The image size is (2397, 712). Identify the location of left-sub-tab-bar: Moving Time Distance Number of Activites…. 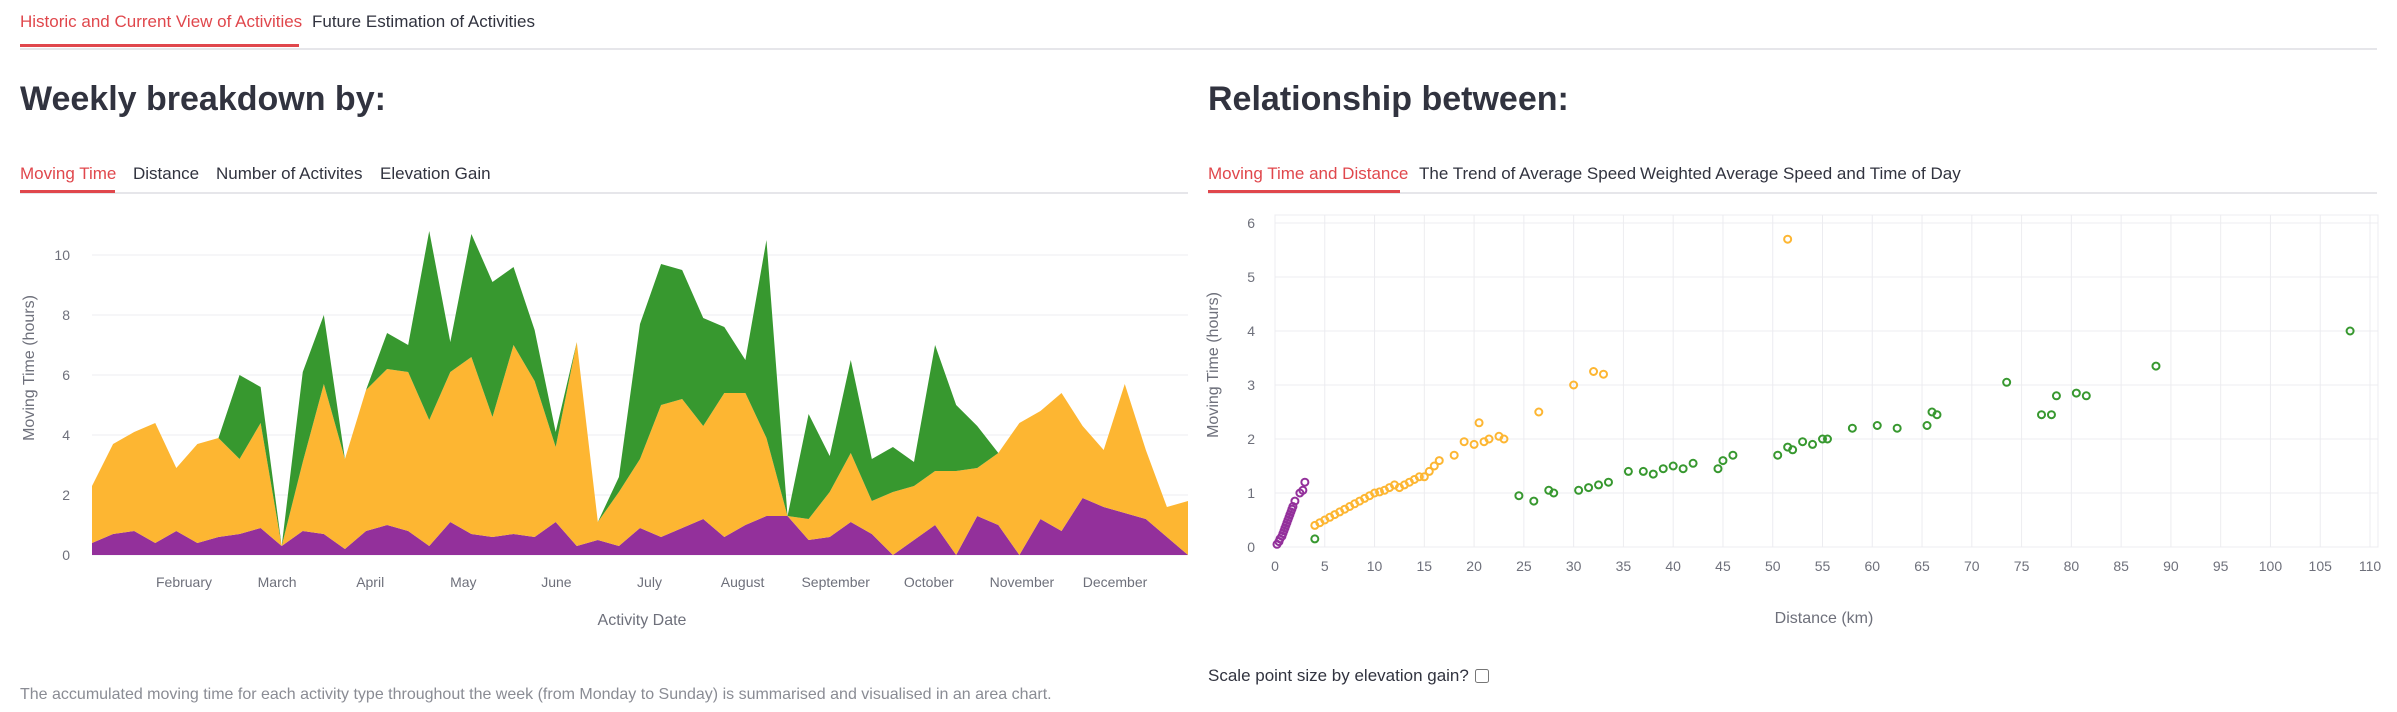
(604, 173).